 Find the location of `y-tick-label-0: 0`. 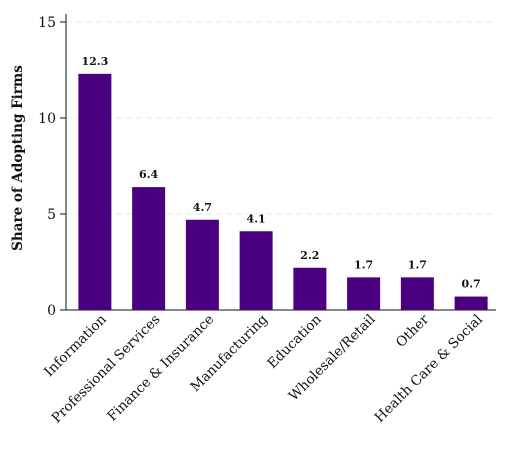

y-tick-label-0: 0 is located at coordinates (51, 311).